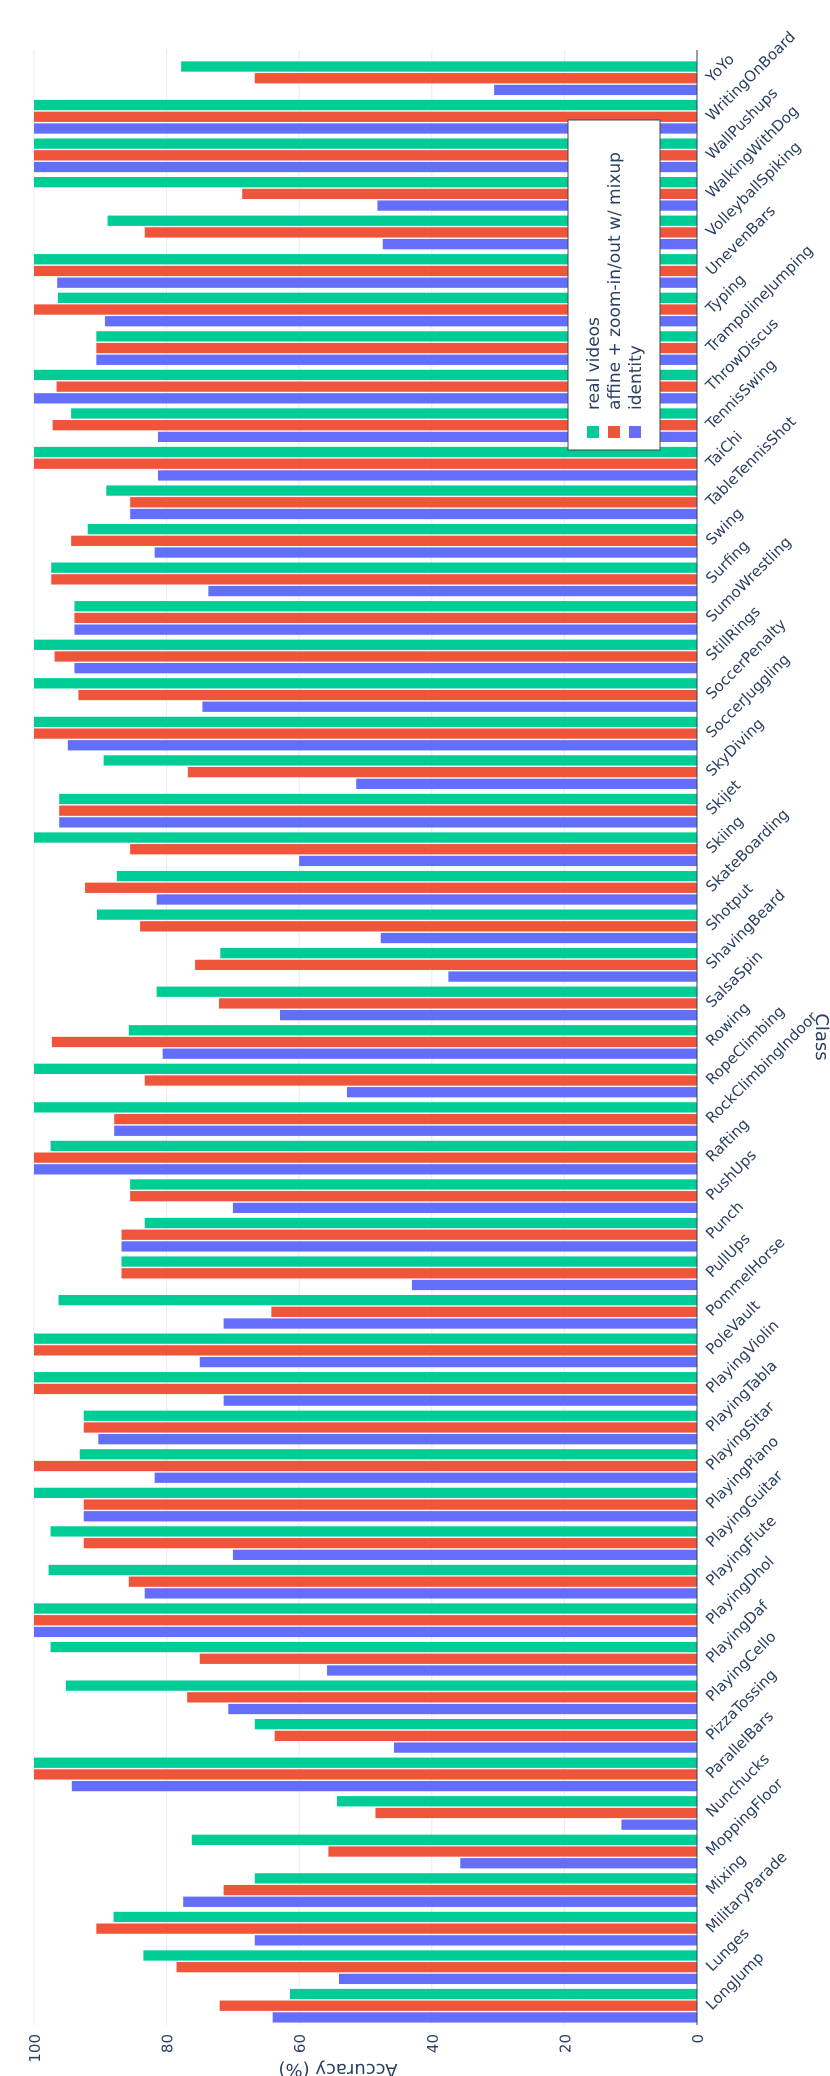 The width and height of the screenshot is (830, 2076). What do you see at coordinates (636, 377) in the screenshot?
I see `legend-label: identity` at bounding box center [636, 377].